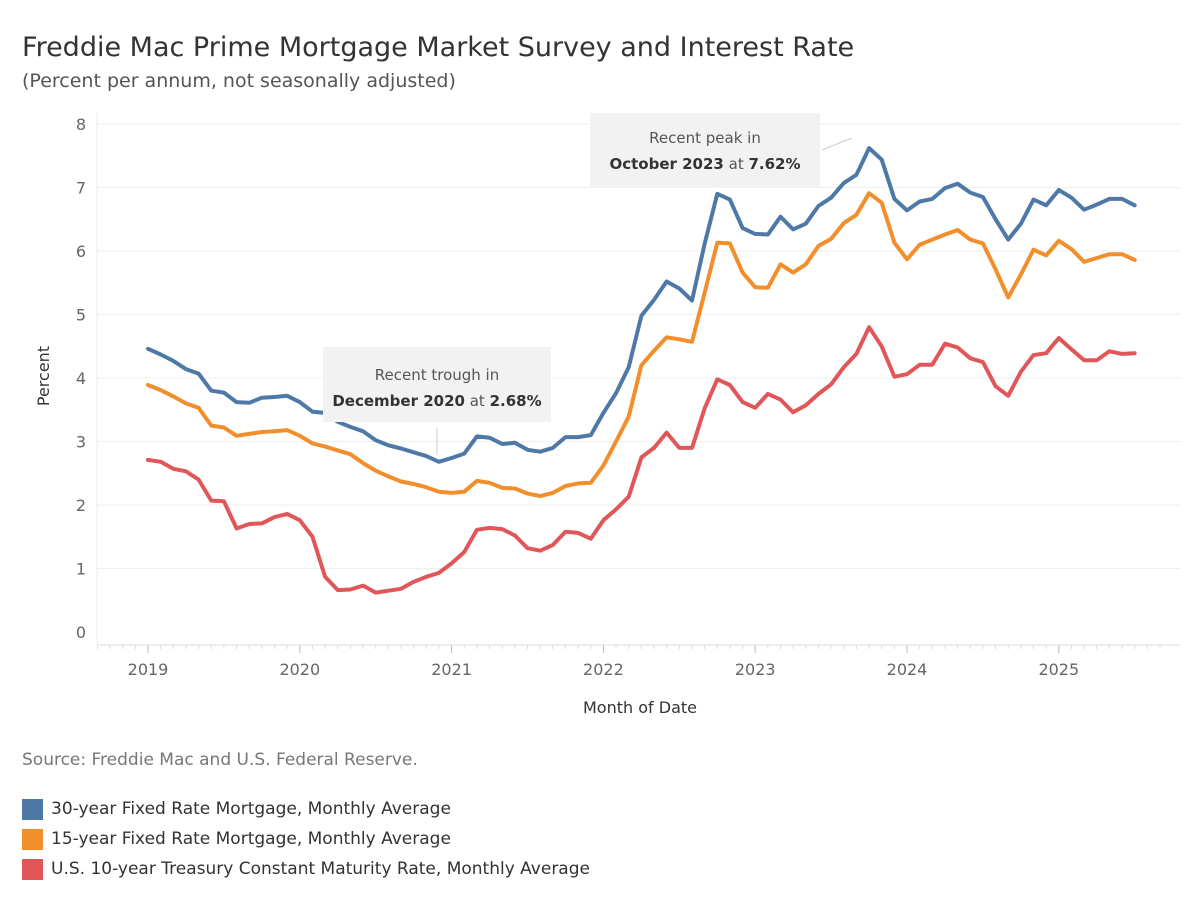 This screenshot has width=1199, height=899. I want to click on y-tick-label: 1, so click(81, 569).